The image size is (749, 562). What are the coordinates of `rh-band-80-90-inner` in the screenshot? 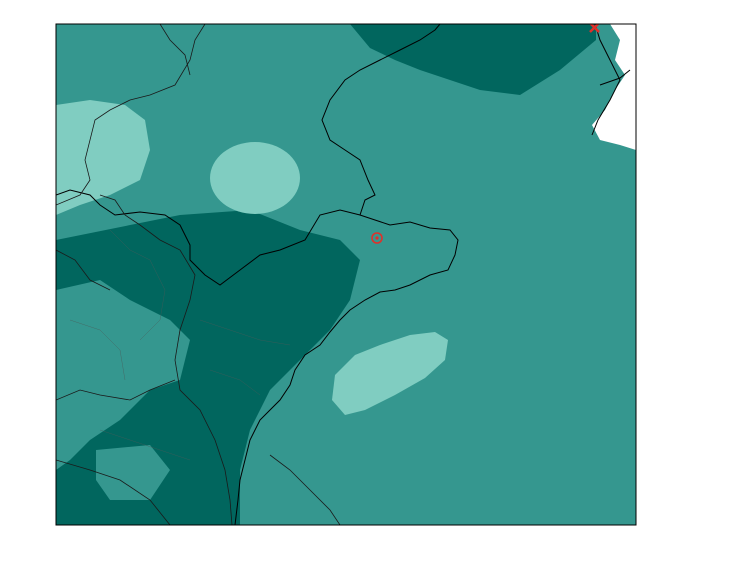 It's located at (123, 375).